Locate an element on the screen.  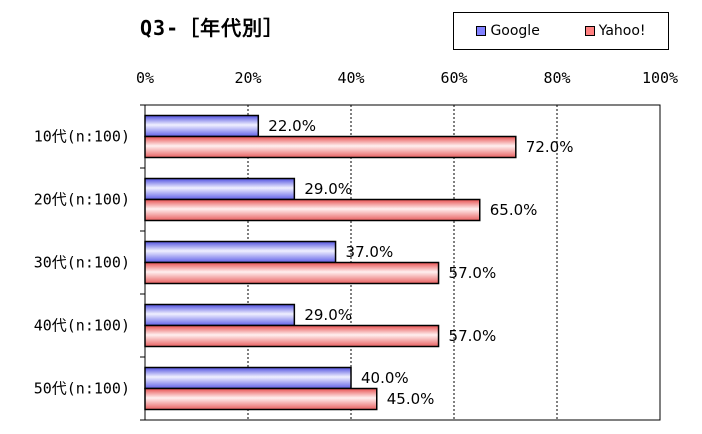
category-label: 50代(n:100) is located at coordinates (82, 389).